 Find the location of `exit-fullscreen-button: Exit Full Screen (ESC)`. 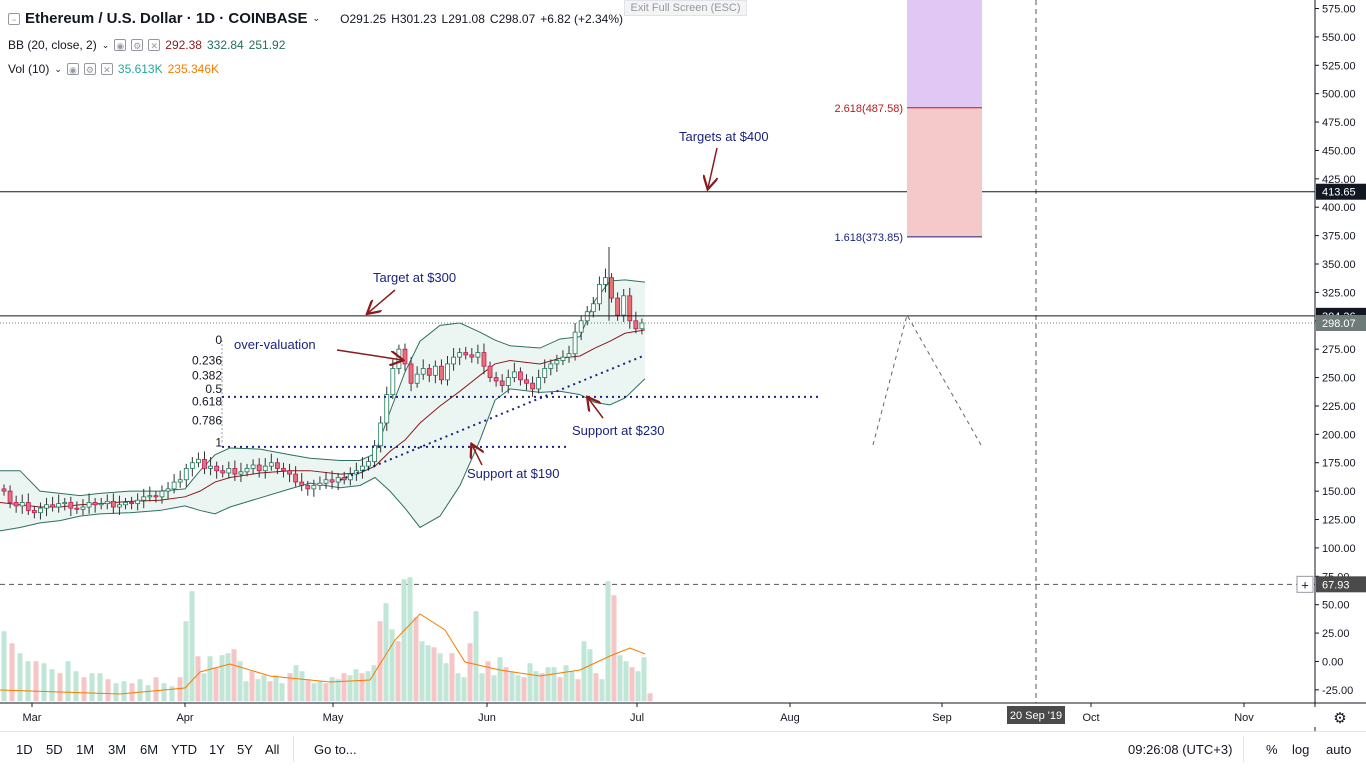

exit-fullscreen-button: Exit Full Screen (ESC) is located at coordinates (685, 8).